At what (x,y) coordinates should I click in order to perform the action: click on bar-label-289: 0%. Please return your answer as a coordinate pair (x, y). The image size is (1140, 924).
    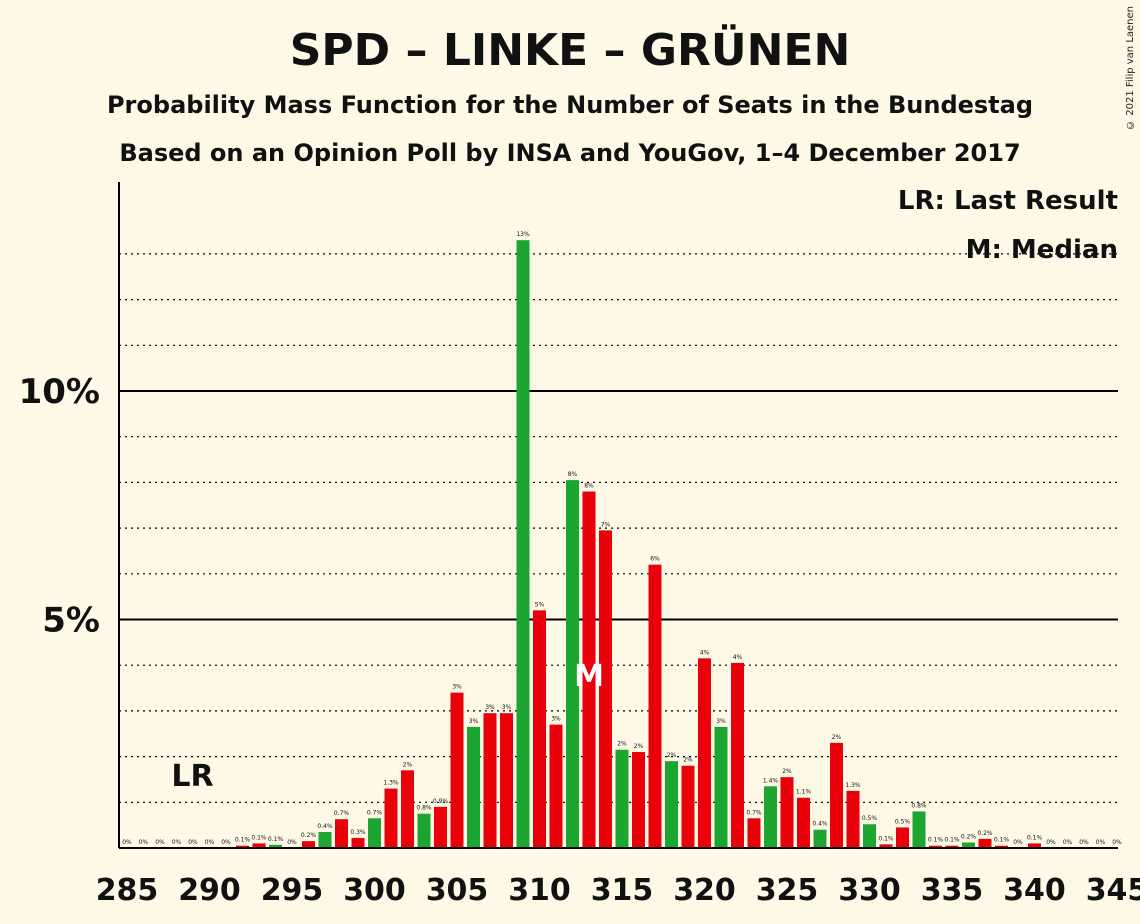
    Looking at the image, I should click on (193, 842).